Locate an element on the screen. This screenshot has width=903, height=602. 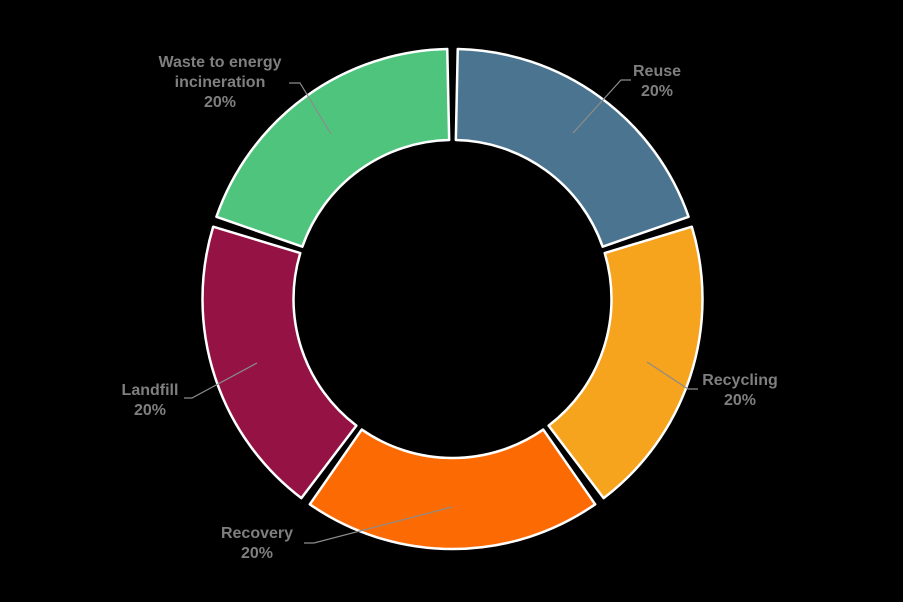
pie-slice-reuse is located at coordinates (572, 147).